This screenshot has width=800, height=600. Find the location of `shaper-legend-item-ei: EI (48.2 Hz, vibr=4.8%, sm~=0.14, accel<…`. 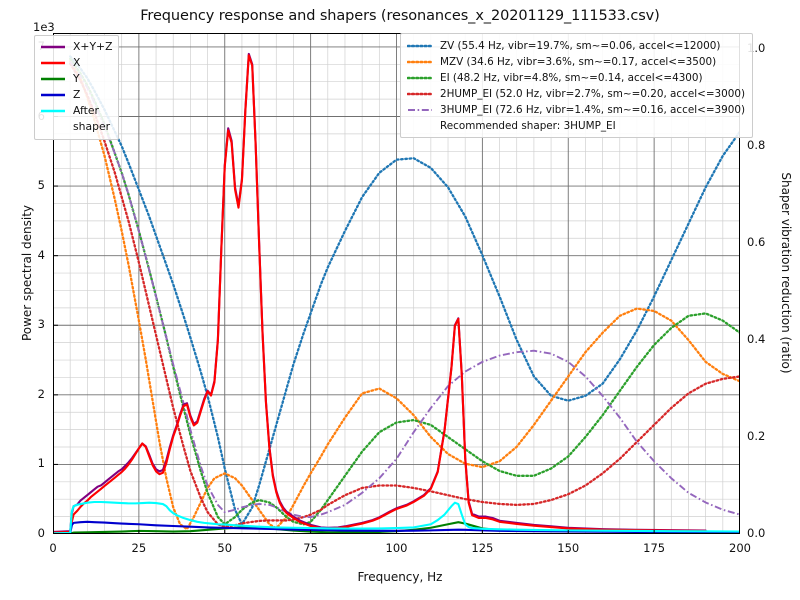

shaper-legend-item-ei: EI (48.2 Hz, vibr=4.8%, sm~=0.14, accel<… is located at coordinates (576, 78).